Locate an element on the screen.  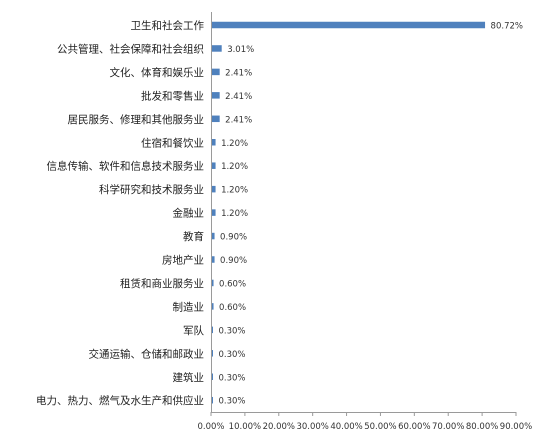
data-label: 3.01% is located at coordinates (240, 50).